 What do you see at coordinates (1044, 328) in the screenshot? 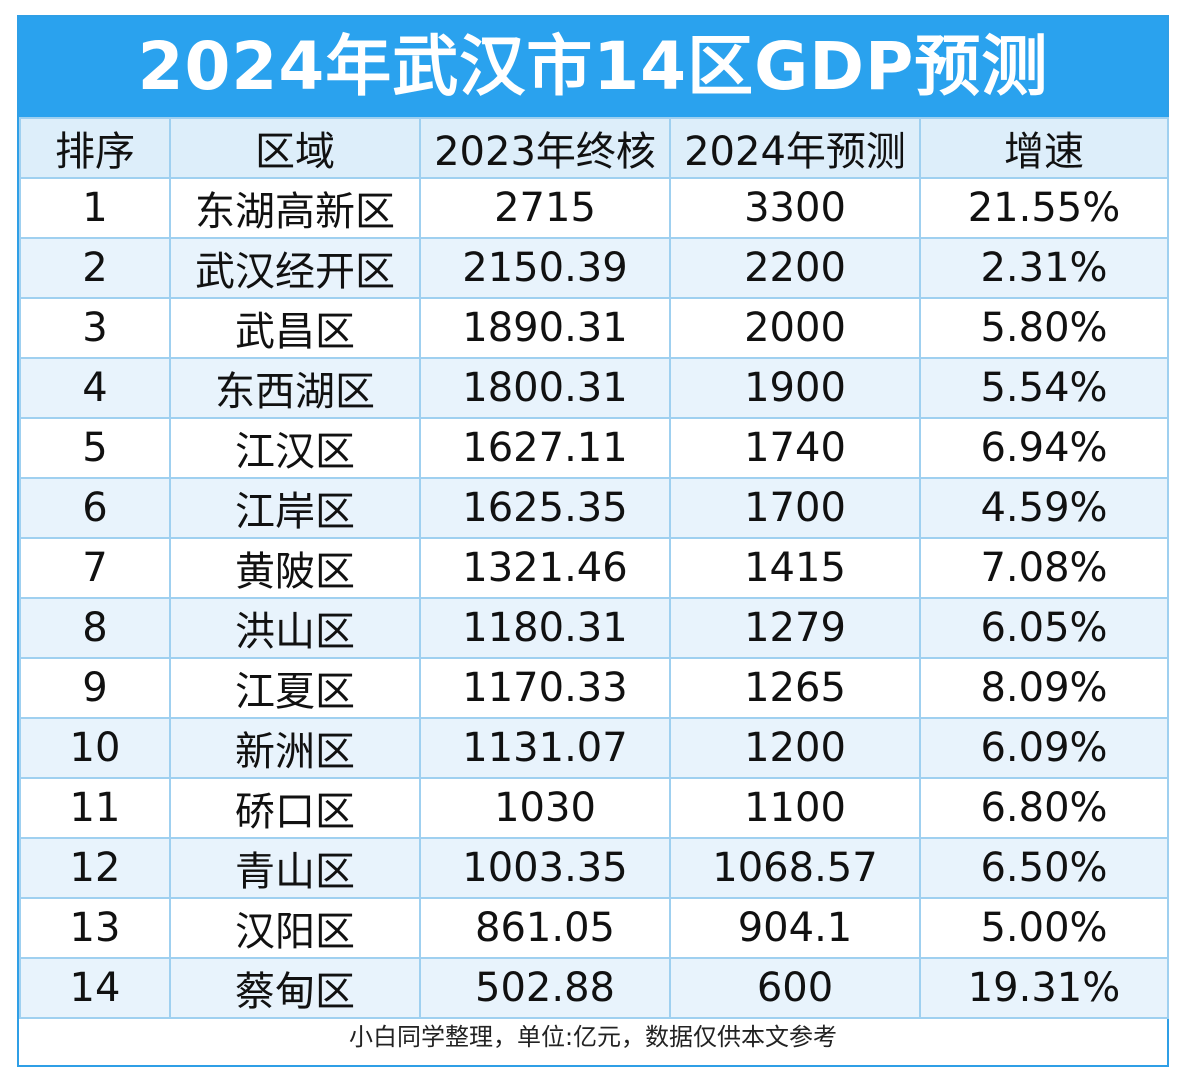
I see `cell-growth: 5.80%` at bounding box center [1044, 328].